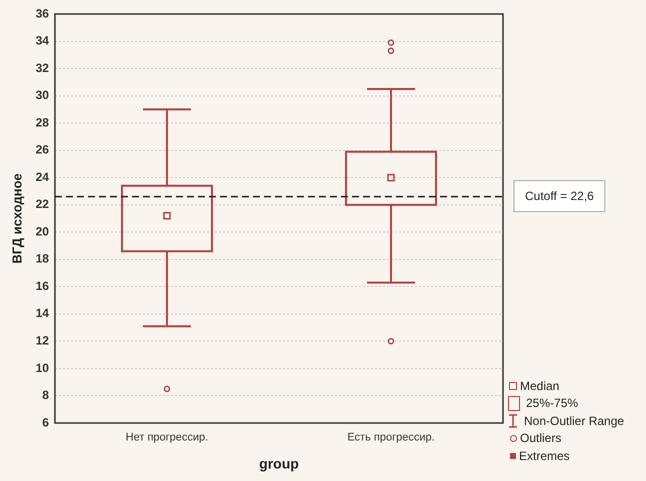 Image resolution: width=646 pixels, height=481 pixels. I want to click on y-tick-label: 18, so click(43, 259).